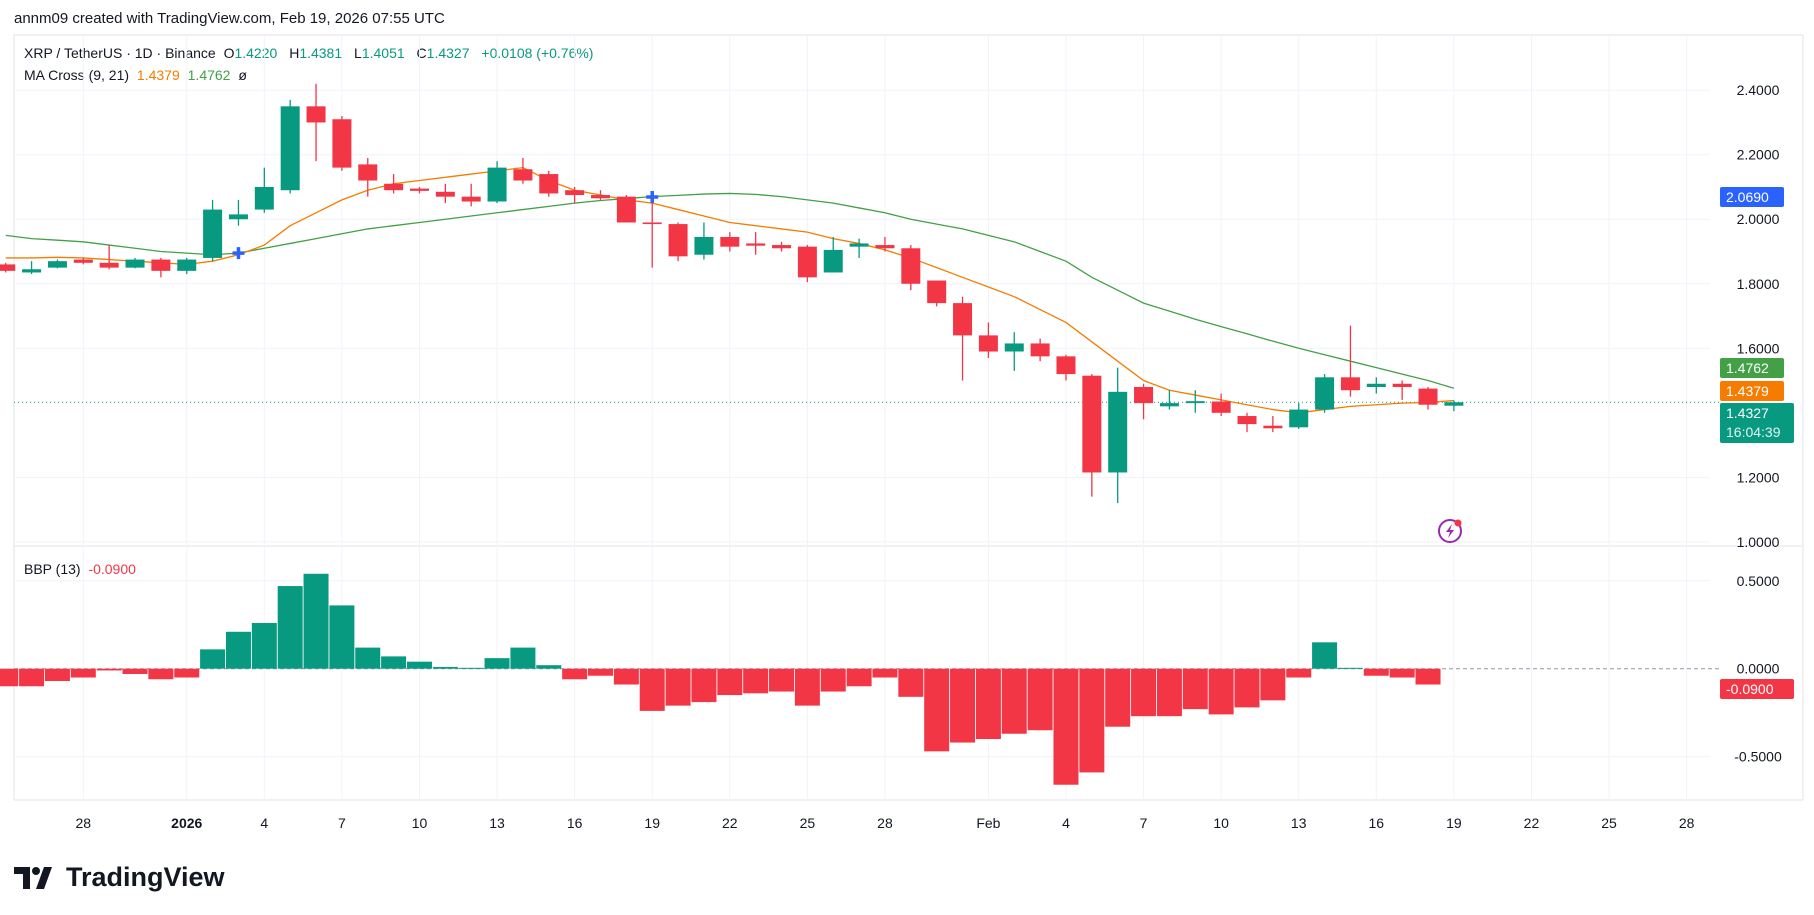  I want to click on bbp-legend: BBP (13) -0.0900, so click(82, 569).